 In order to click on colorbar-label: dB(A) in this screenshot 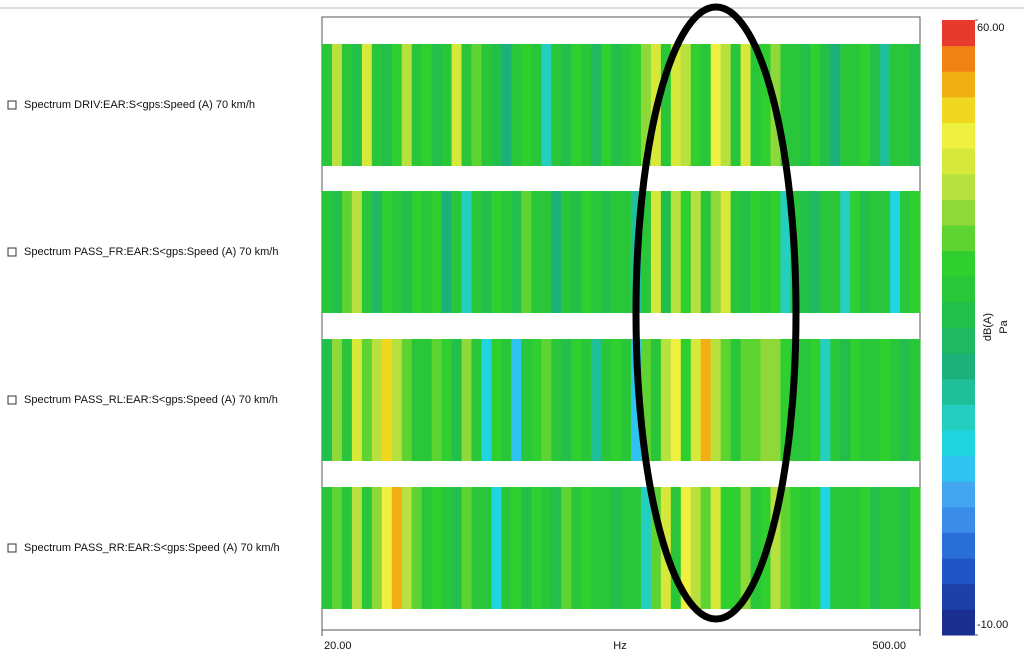, I will do `click(988, 327)`.